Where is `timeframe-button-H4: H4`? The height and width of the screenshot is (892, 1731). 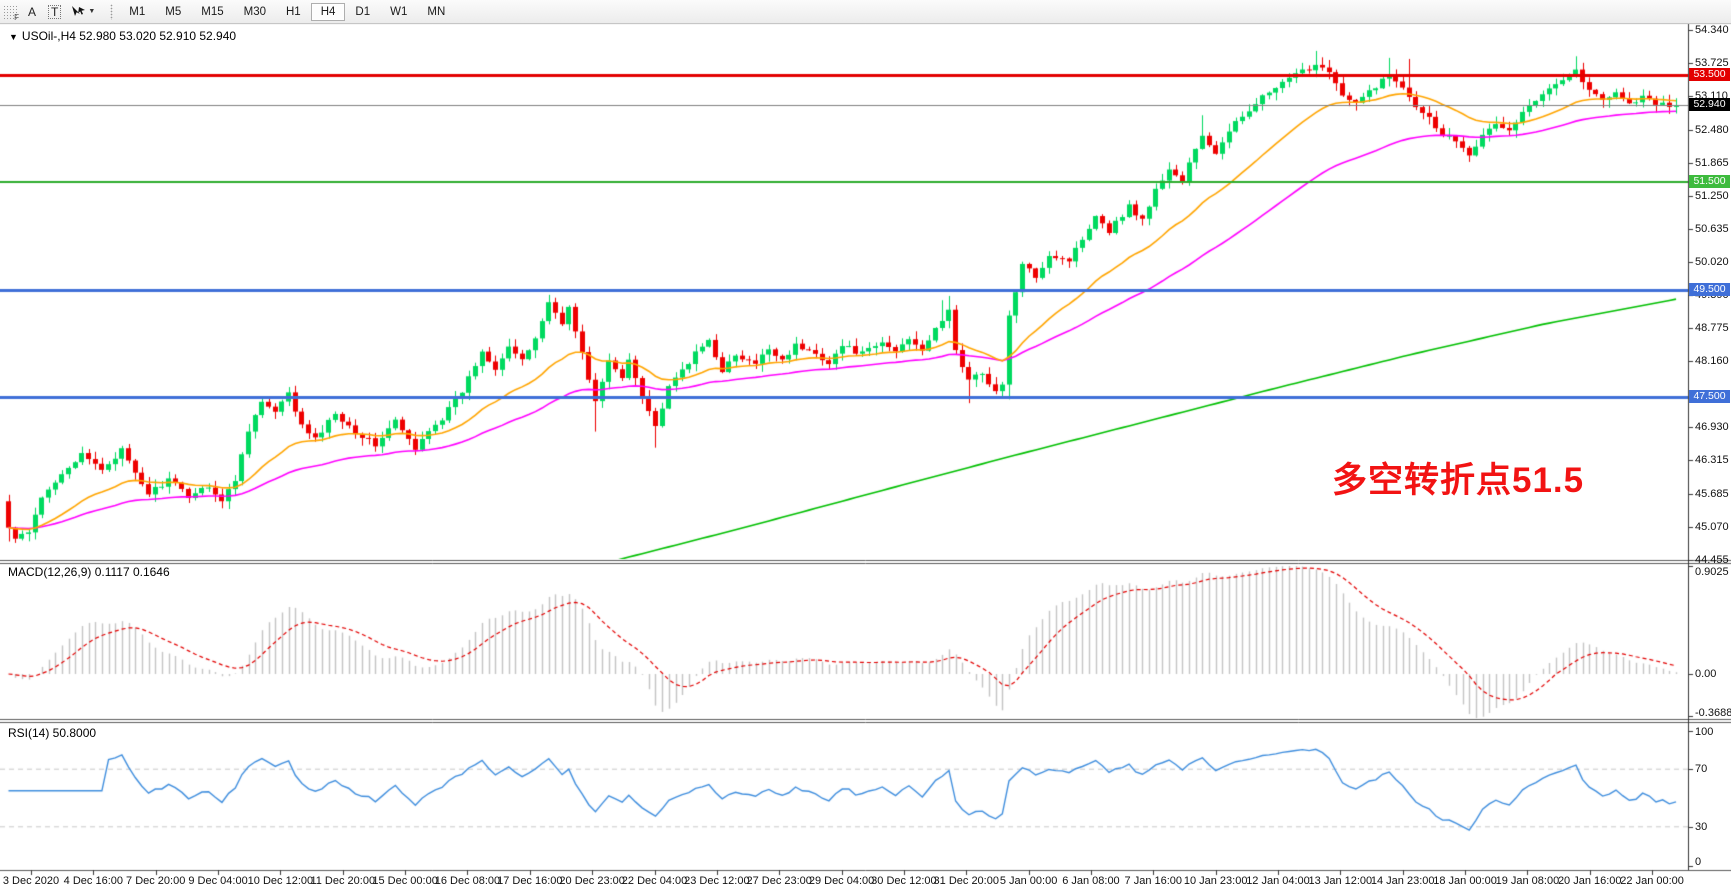 timeframe-button-H4: H4 is located at coordinates (328, 12).